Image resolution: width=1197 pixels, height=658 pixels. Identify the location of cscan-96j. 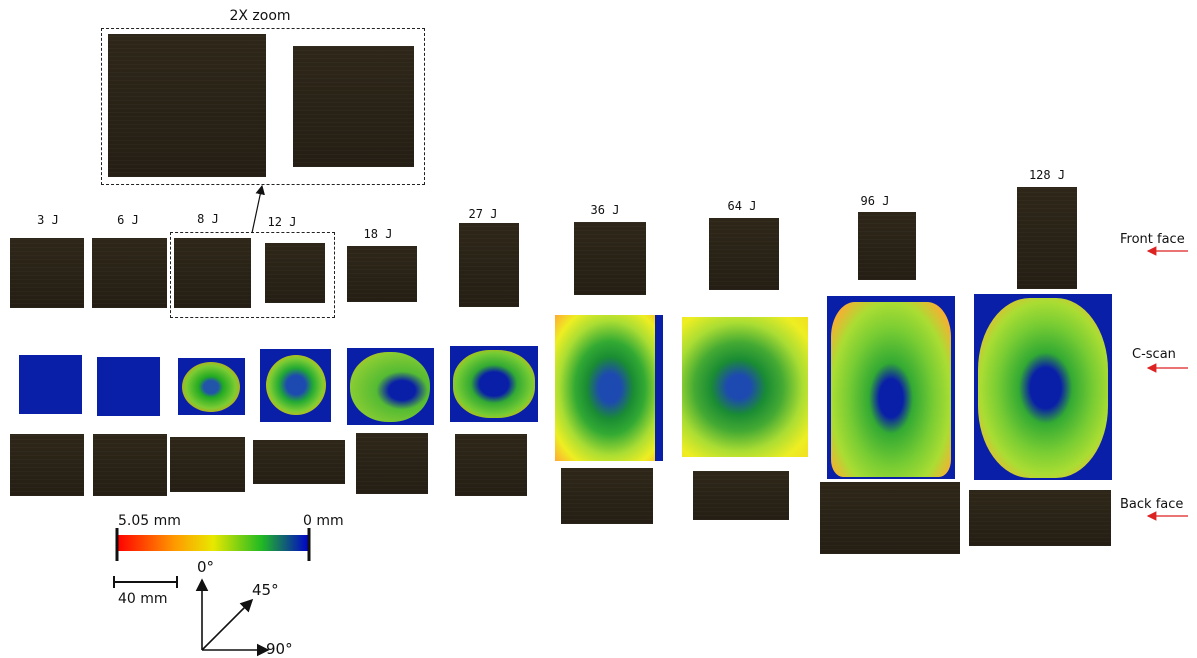
(891, 387).